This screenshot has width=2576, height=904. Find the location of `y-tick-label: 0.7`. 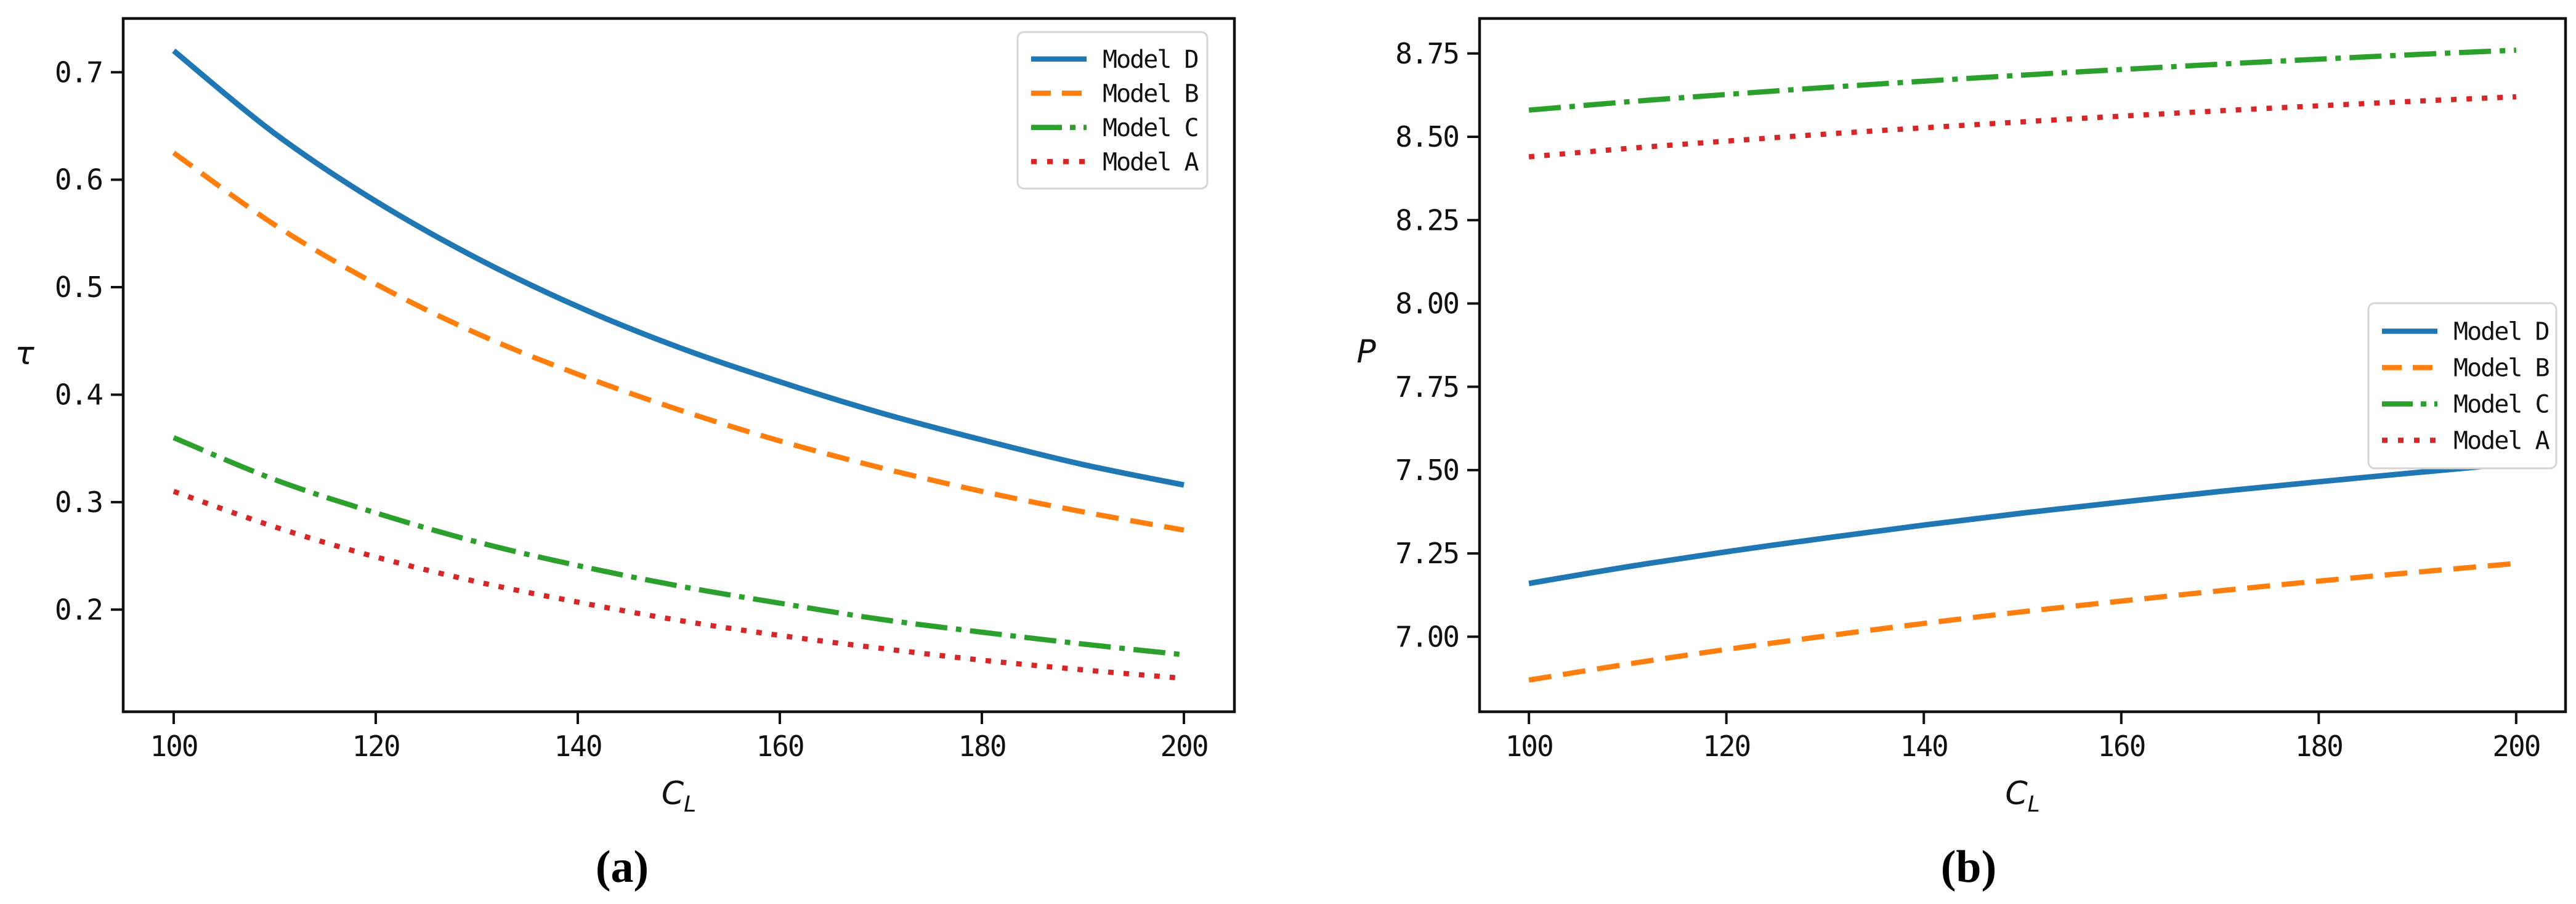

y-tick-label: 0.7 is located at coordinates (78, 72).